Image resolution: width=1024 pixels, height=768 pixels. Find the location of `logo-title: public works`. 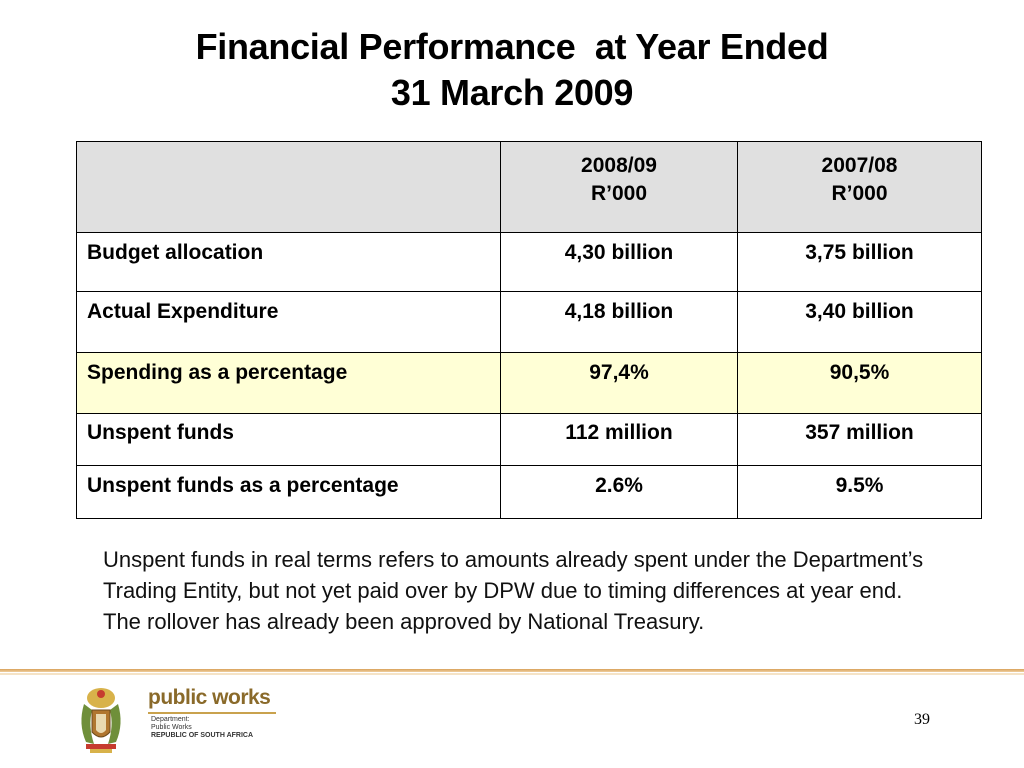

logo-title: public works is located at coordinates (209, 697).